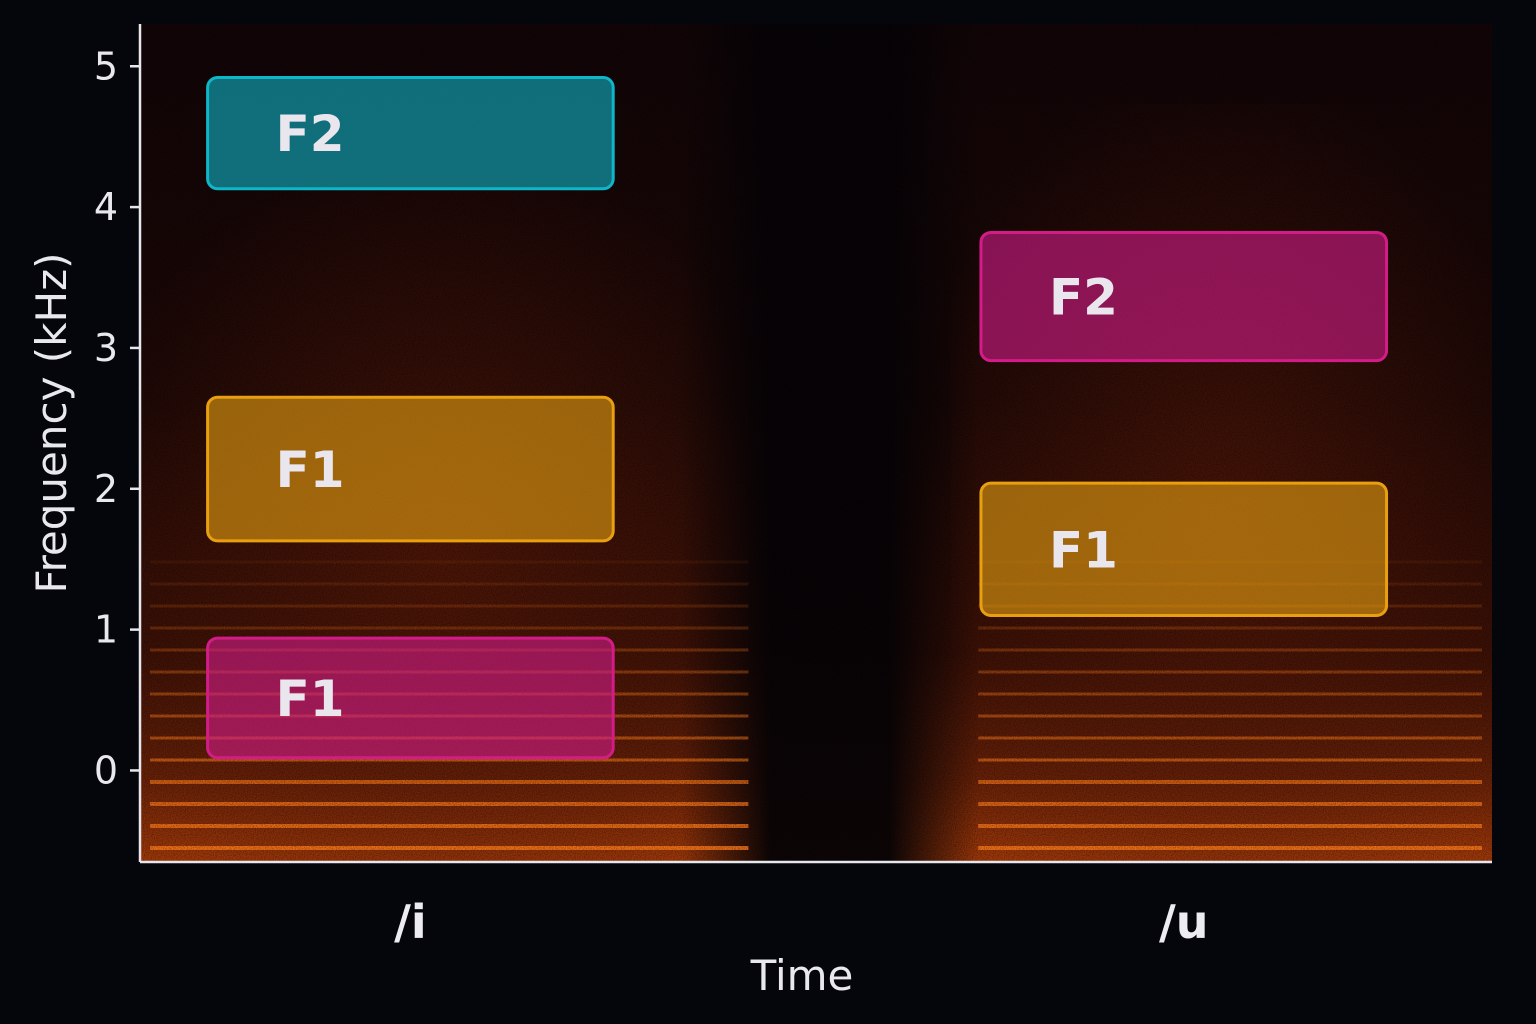  What do you see at coordinates (106, 630) in the screenshot?
I see `y-tick-label: 1` at bounding box center [106, 630].